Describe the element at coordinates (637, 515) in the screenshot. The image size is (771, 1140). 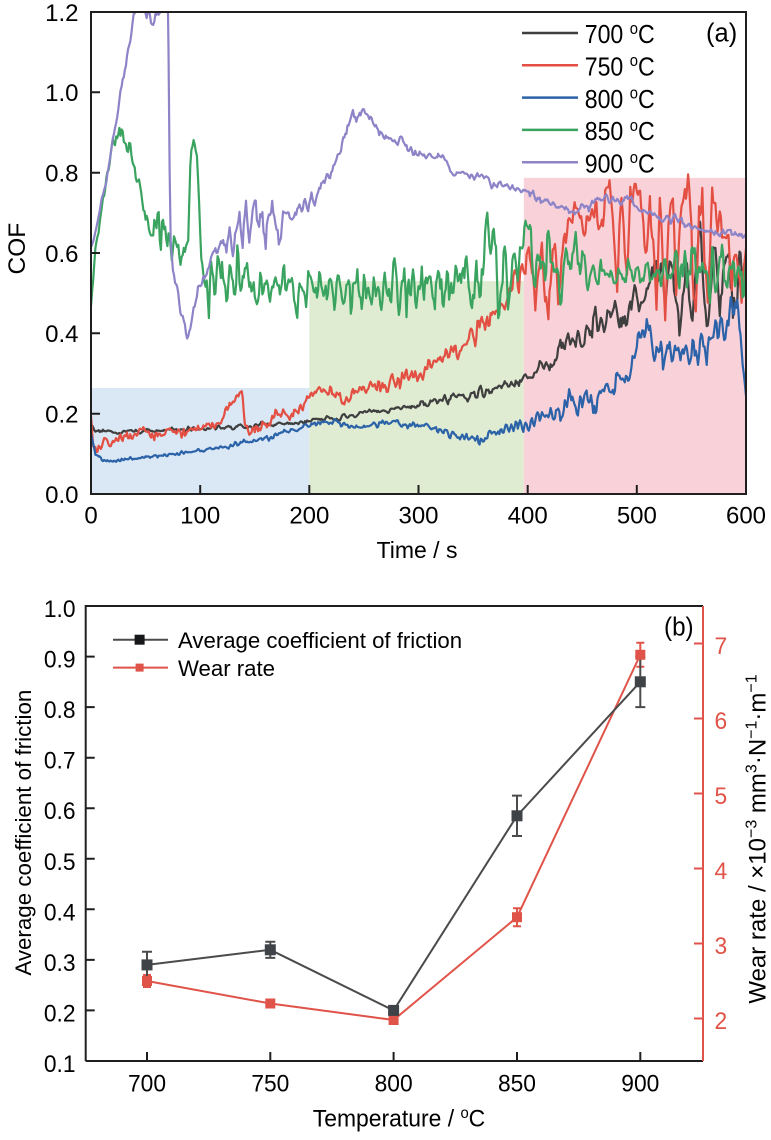
I see `svg-text: 500` at that location.